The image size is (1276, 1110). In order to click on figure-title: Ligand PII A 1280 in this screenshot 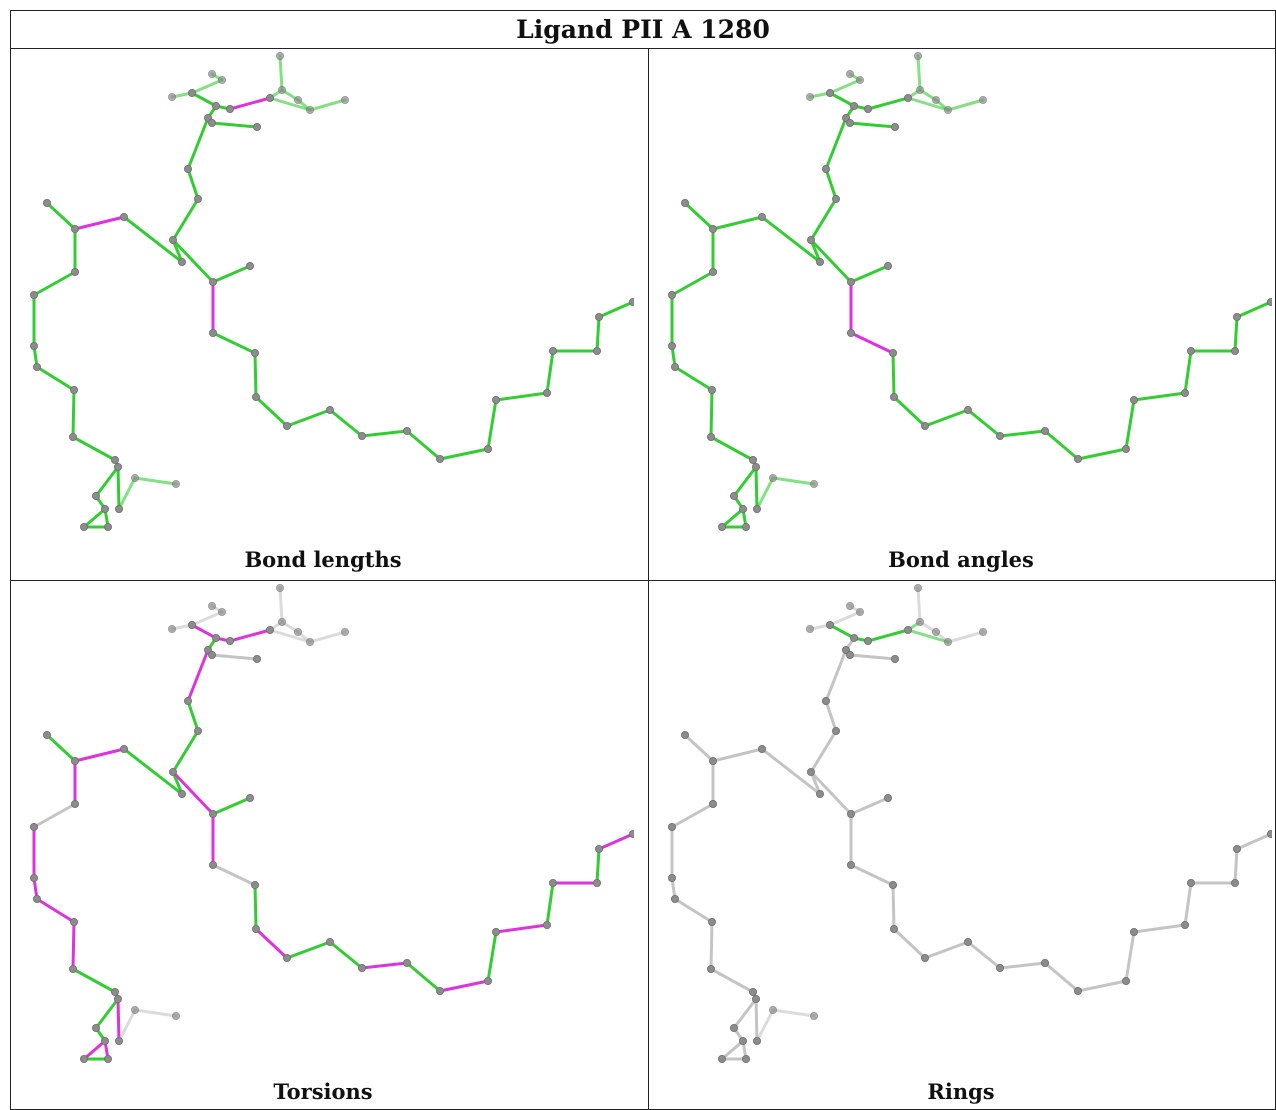, I will do `click(643, 29)`.